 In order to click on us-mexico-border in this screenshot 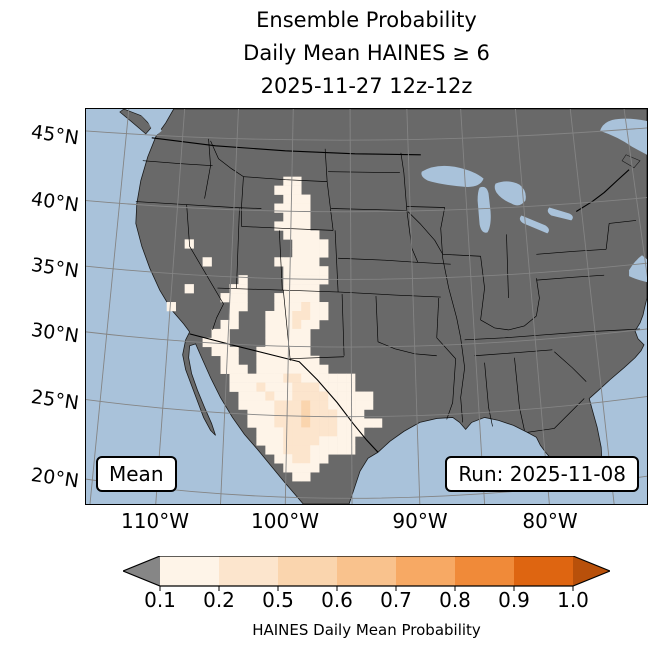, I will do `click(284, 393)`.